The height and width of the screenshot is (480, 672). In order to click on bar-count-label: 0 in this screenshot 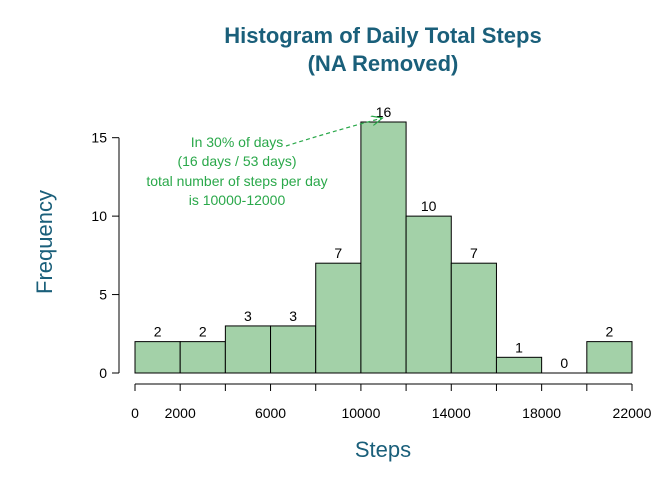, I will do `click(564, 363)`.